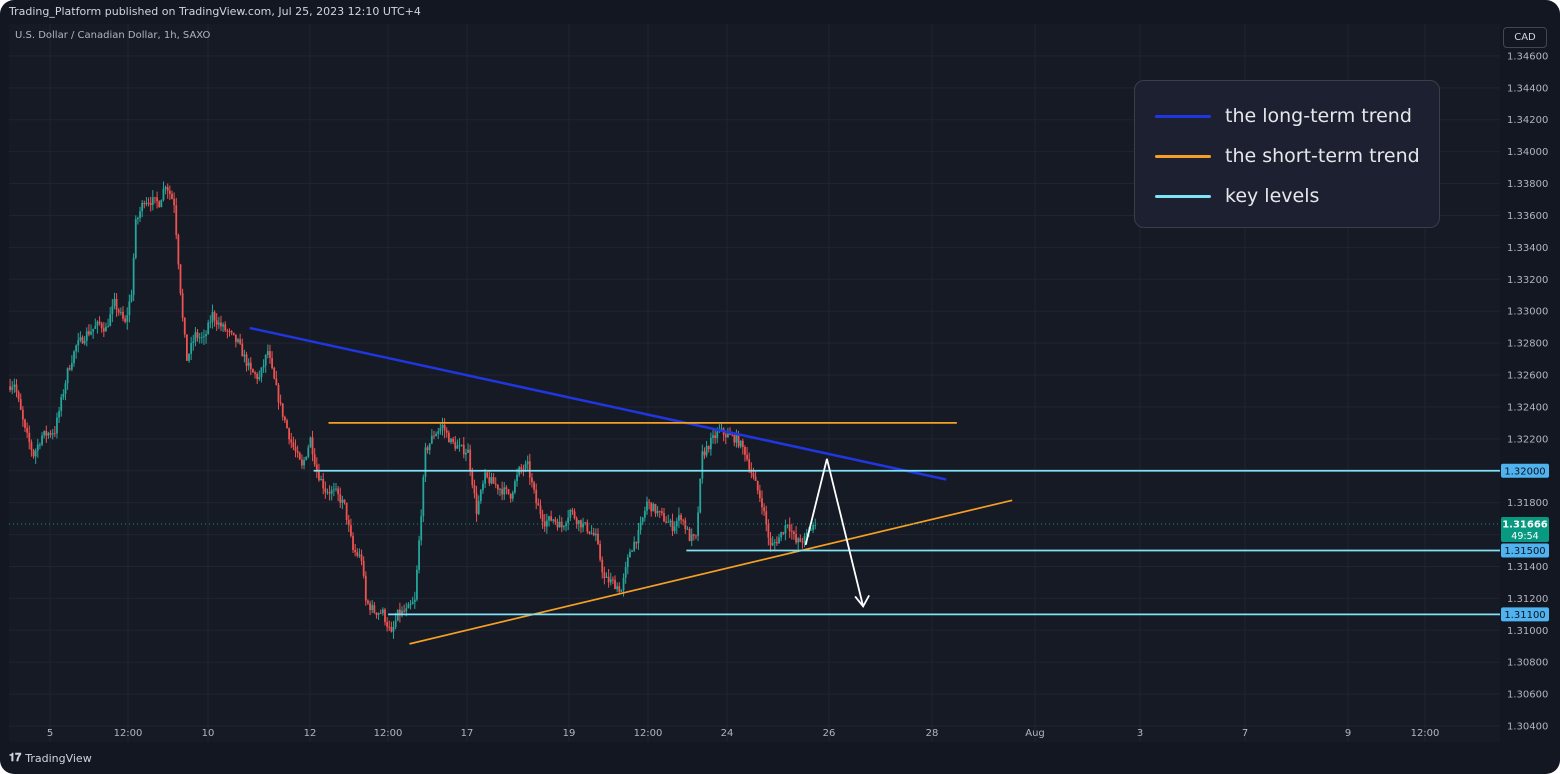  Describe the element at coordinates (1527, 439) in the screenshot. I see `y-tick-label: 1.32200` at that location.